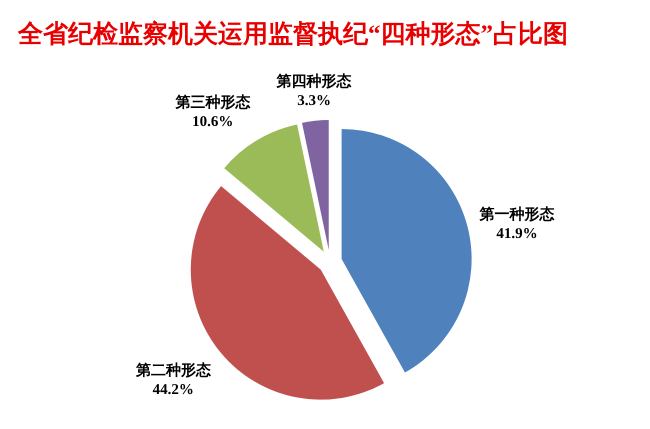 The image size is (650, 429). What do you see at coordinates (293, 34) in the screenshot?
I see `title: 全省纪检监察机关运用监督执纪“四种形态”占比图` at bounding box center [293, 34].